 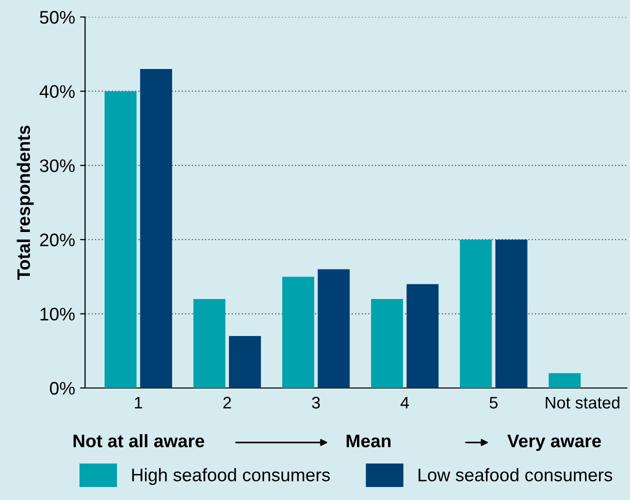 What do you see at coordinates (316, 402) in the screenshot?
I see `x-tick-label: 3` at bounding box center [316, 402].